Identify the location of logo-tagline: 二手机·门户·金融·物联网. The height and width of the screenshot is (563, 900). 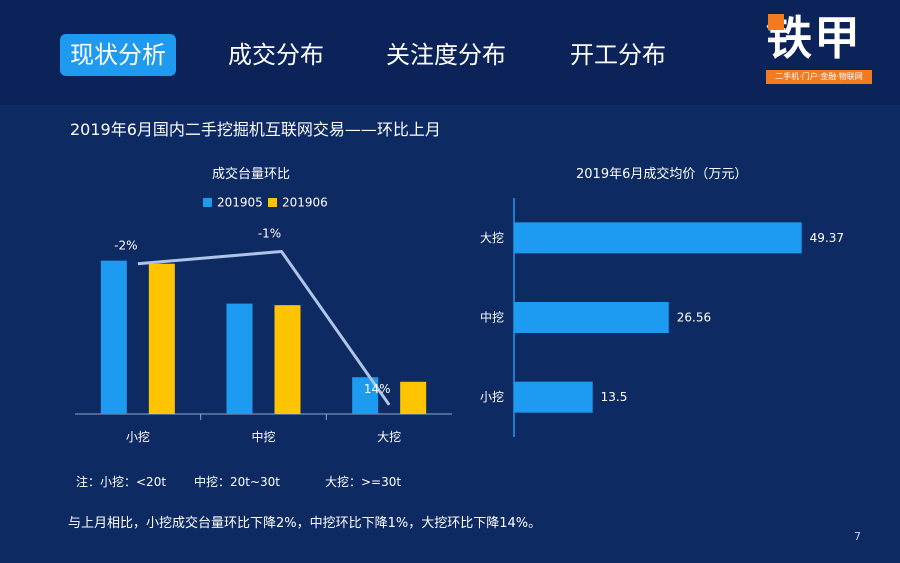
(819, 77).